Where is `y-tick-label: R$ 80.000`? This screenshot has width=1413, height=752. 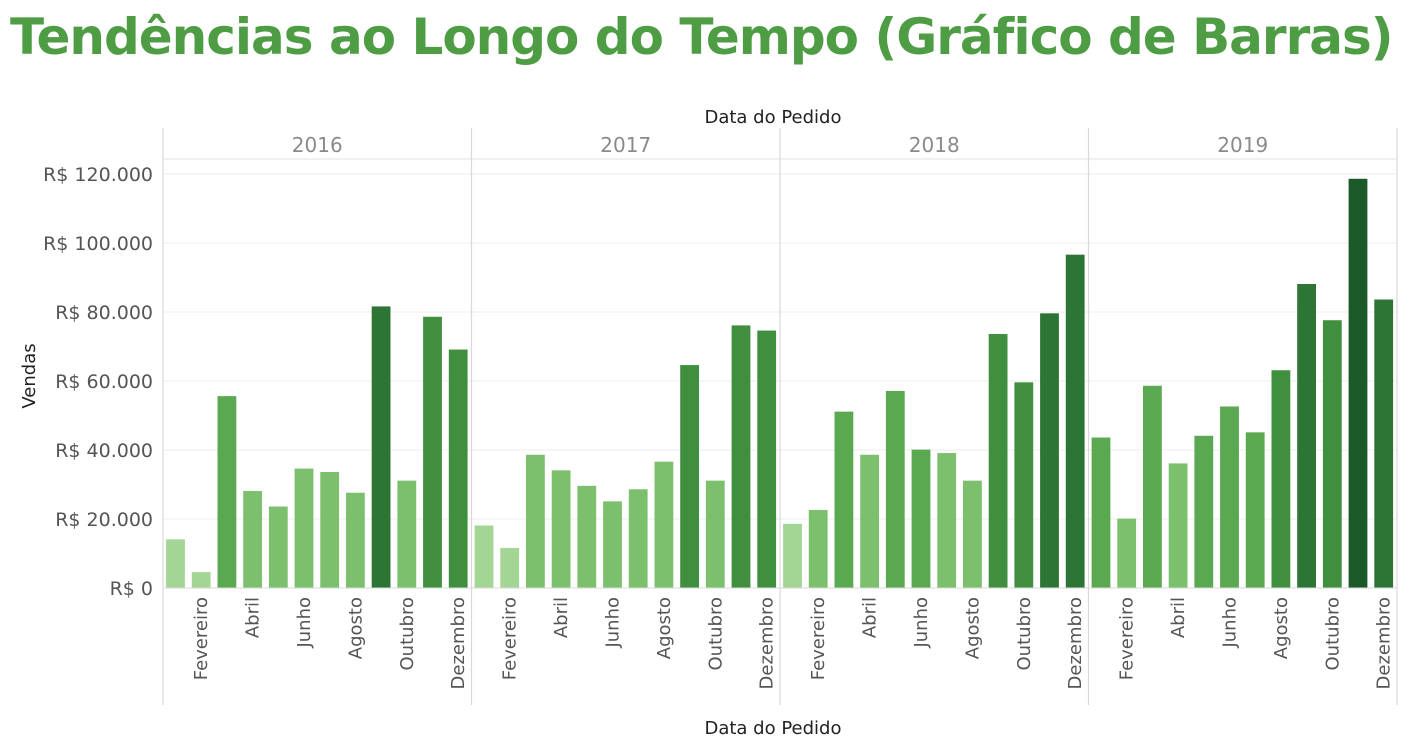 y-tick-label: R$ 80.000 is located at coordinates (104, 313).